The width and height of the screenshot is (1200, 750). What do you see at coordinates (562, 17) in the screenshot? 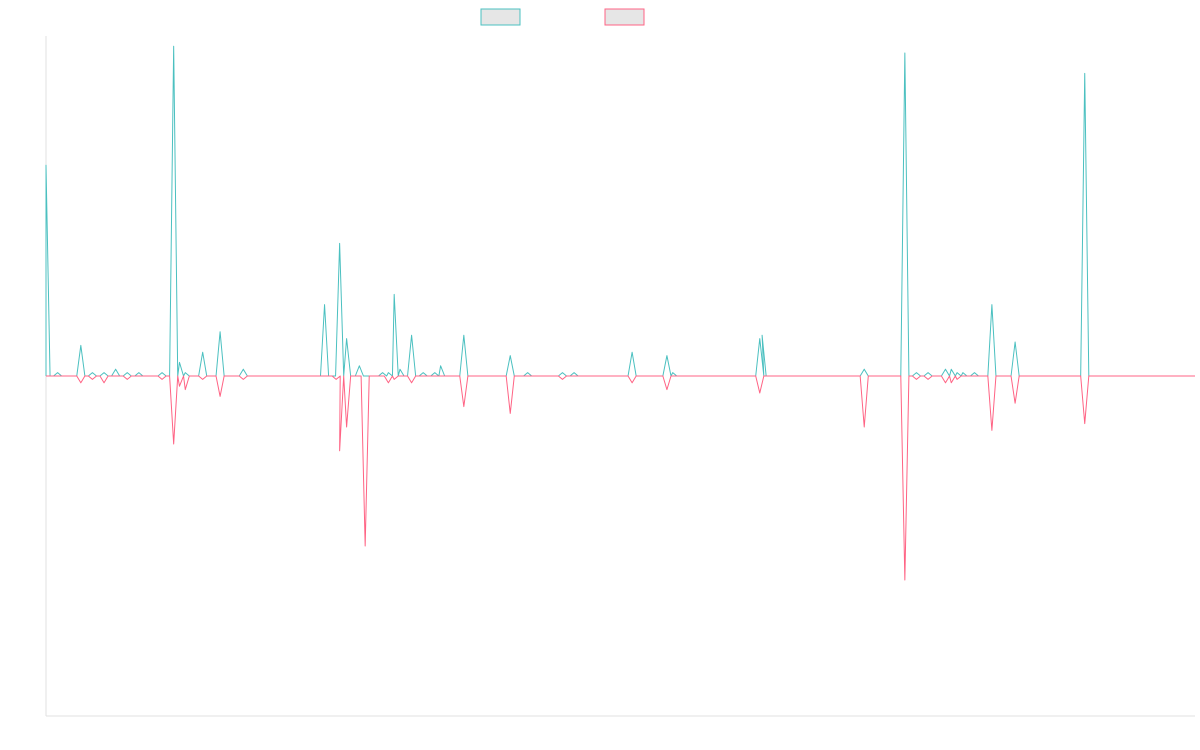
I see `legend` at bounding box center [562, 17].